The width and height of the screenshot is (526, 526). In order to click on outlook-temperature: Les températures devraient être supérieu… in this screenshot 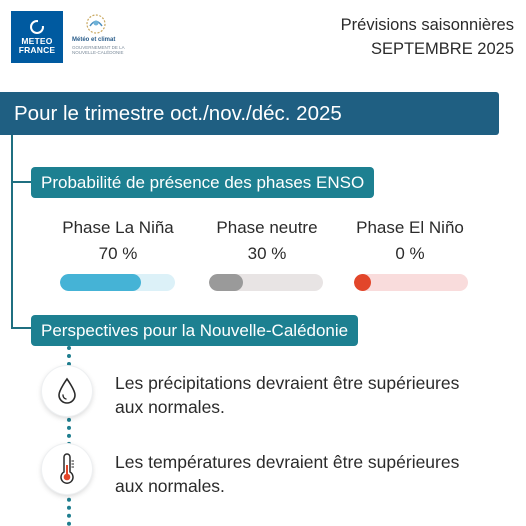, I will do `click(310, 474)`.